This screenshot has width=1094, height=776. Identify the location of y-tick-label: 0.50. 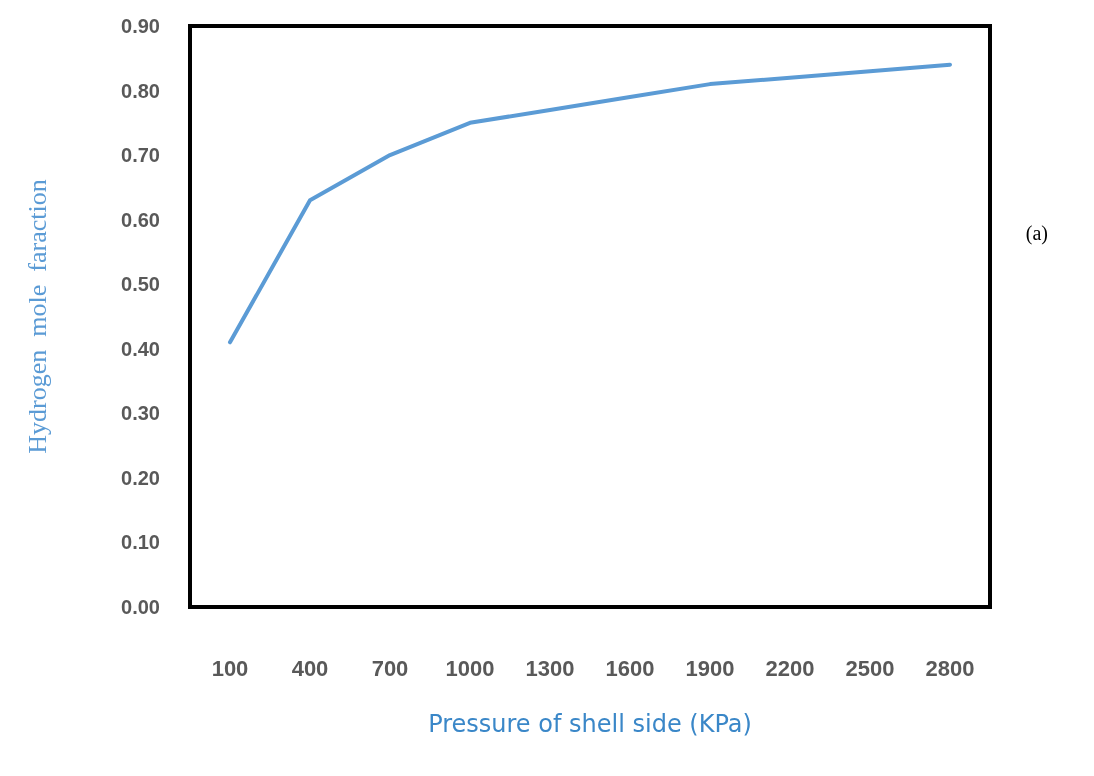
(140, 284).